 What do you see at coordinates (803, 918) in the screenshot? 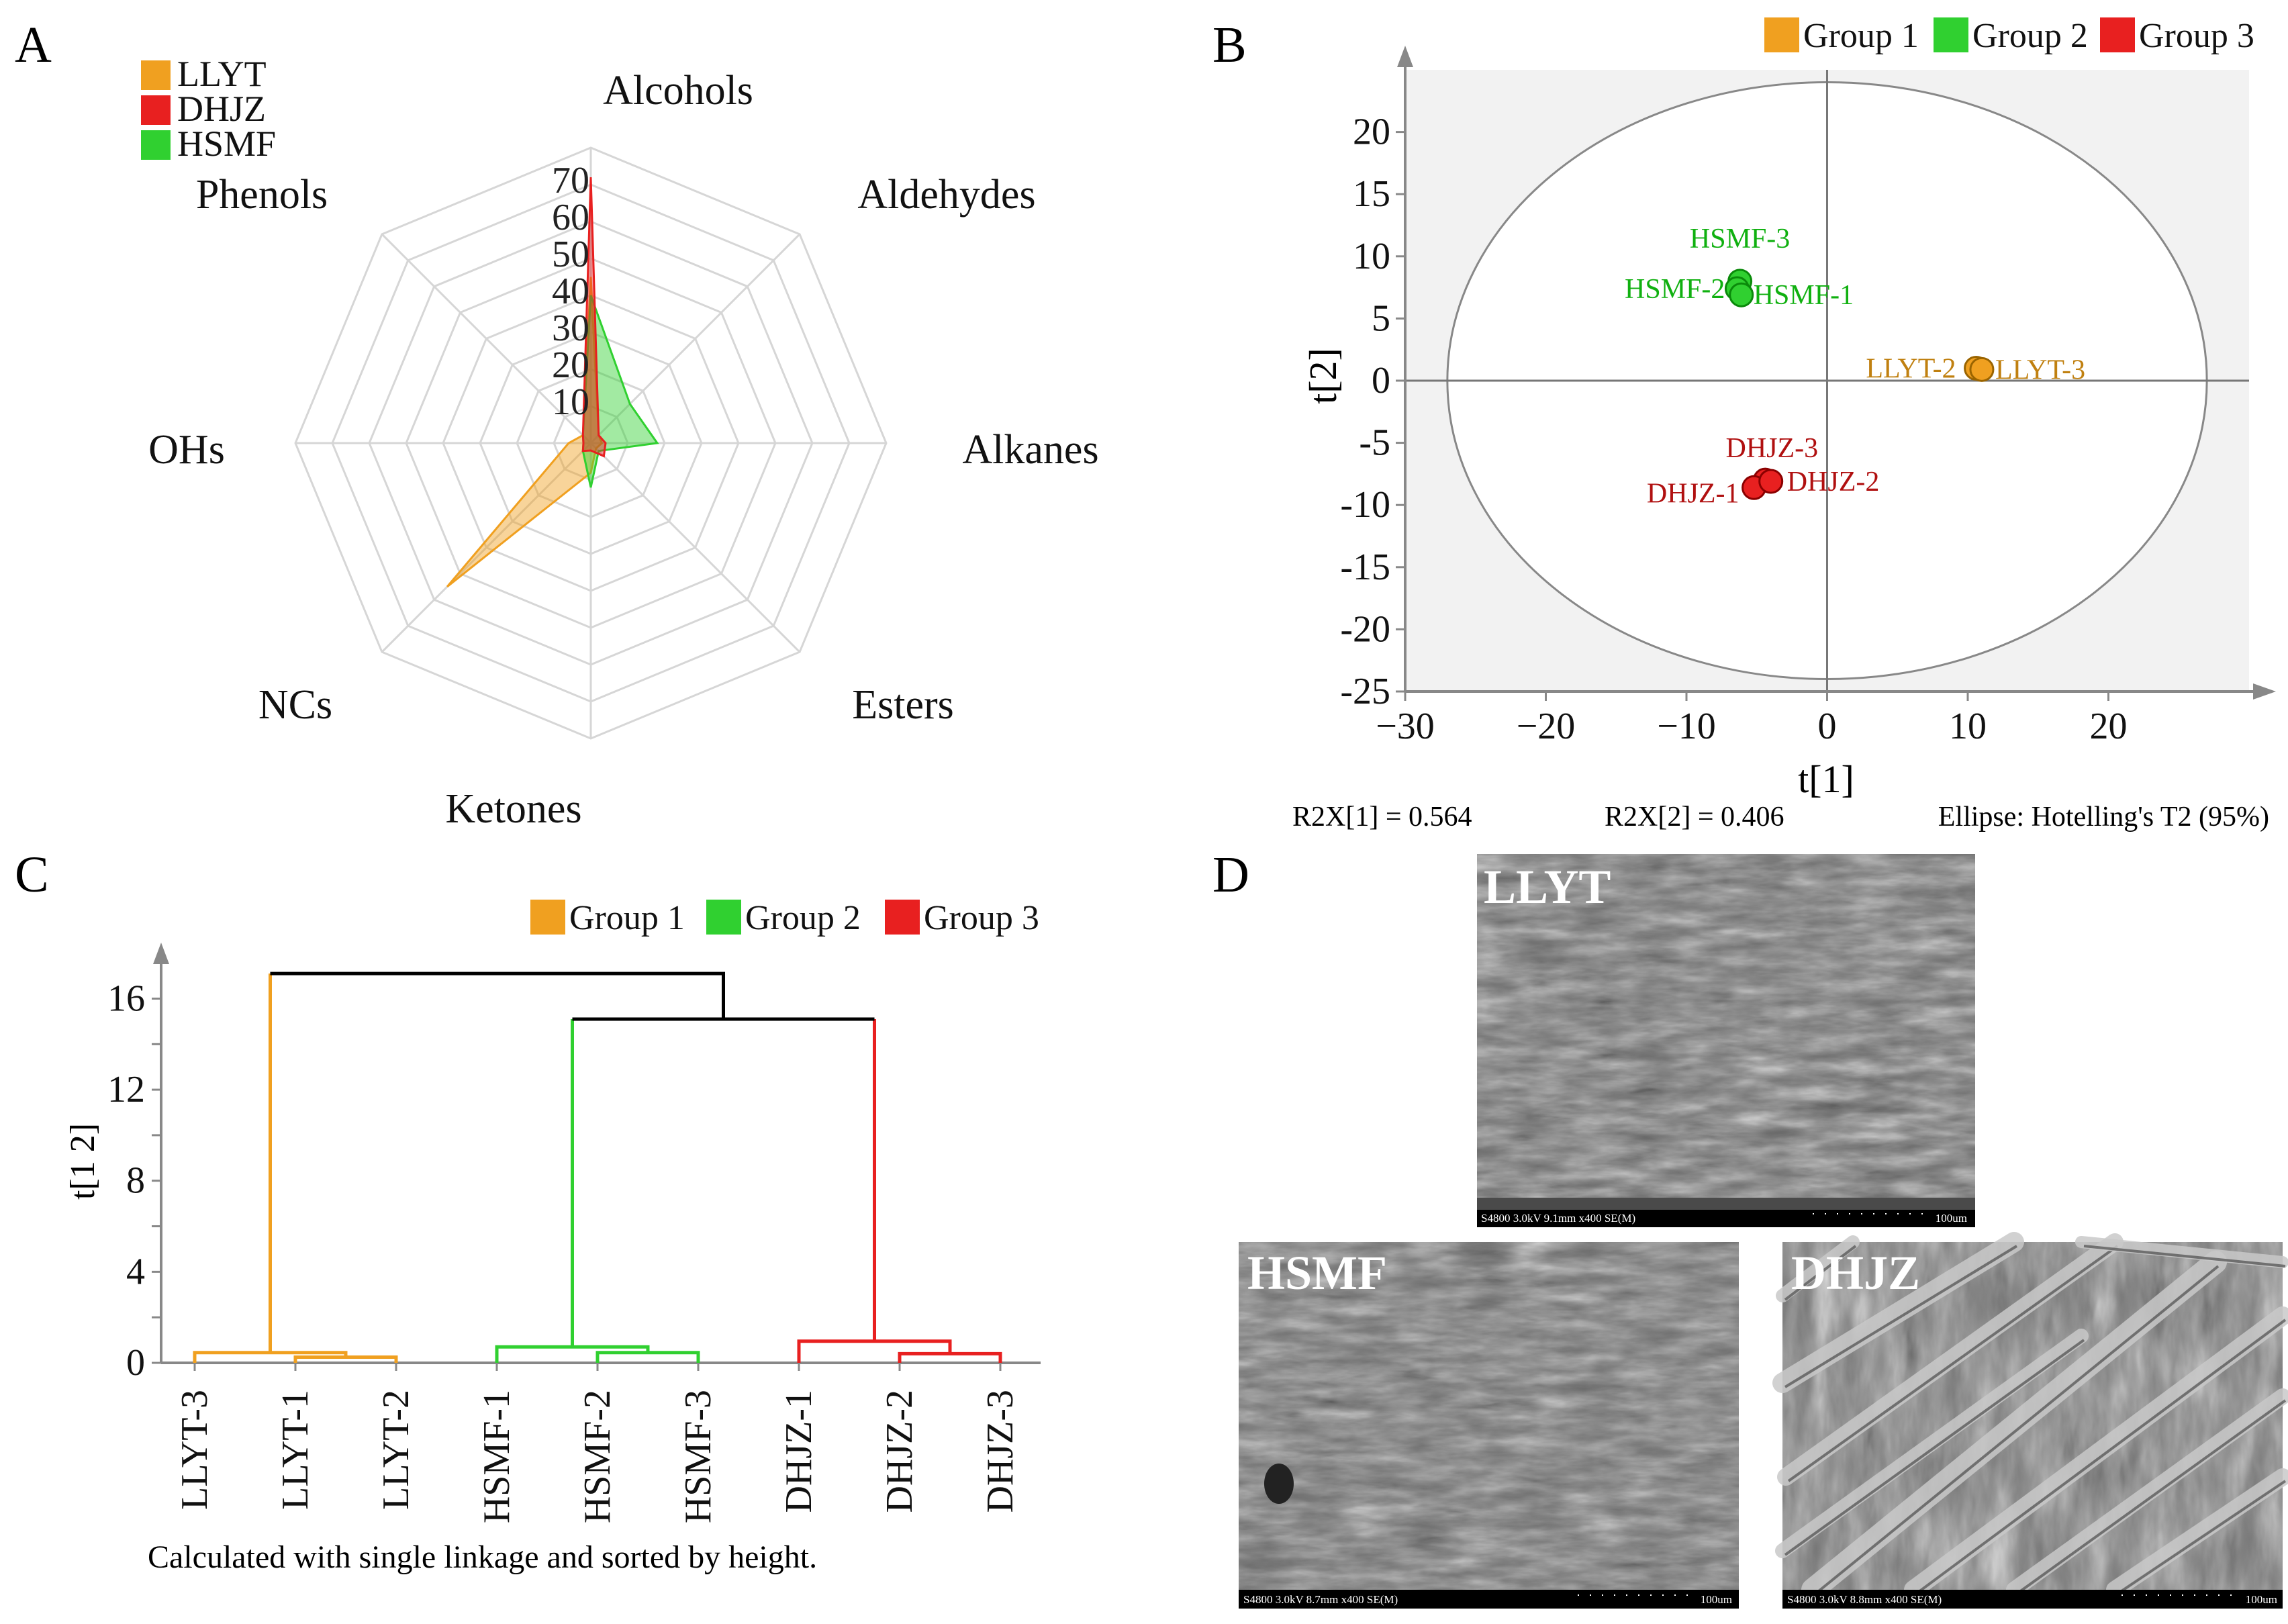
I see `dendrogram-legend-label-group-2: Group 2` at bounding box center [803, 918].